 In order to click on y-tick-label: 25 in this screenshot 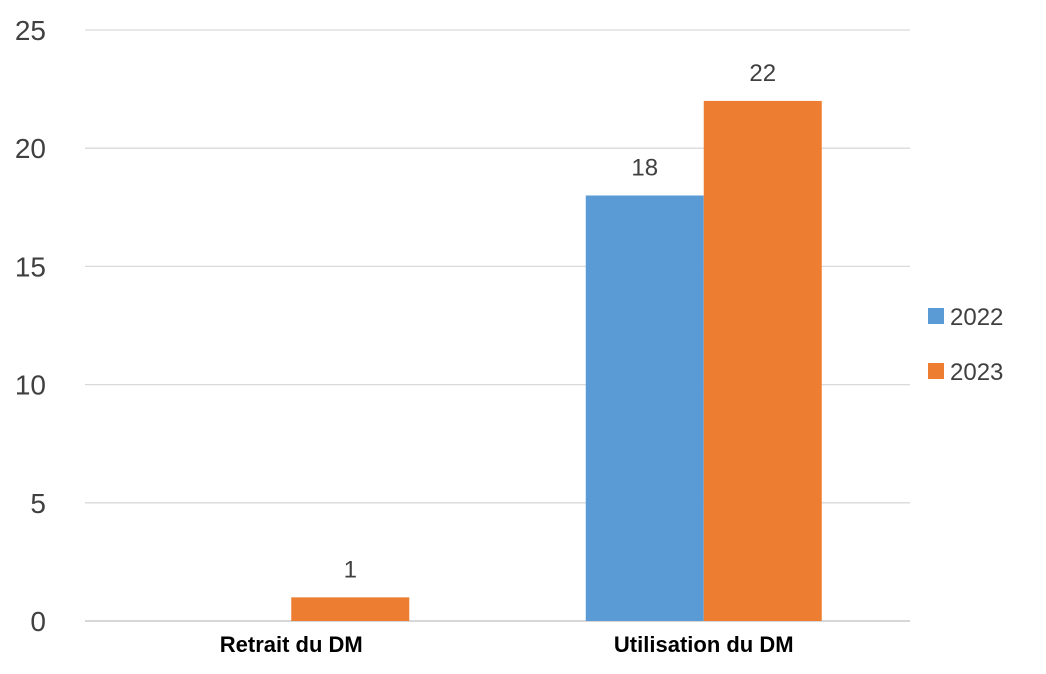, I will do `click(30, 30)`.